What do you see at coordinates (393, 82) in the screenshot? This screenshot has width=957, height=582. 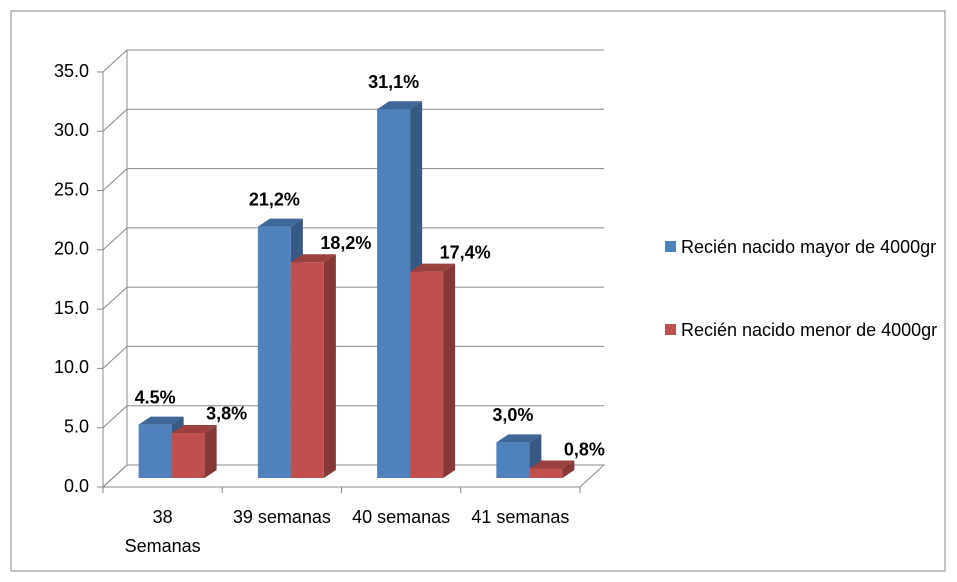 I see `data-label: 31,1%` at bounding box center [393, 82].